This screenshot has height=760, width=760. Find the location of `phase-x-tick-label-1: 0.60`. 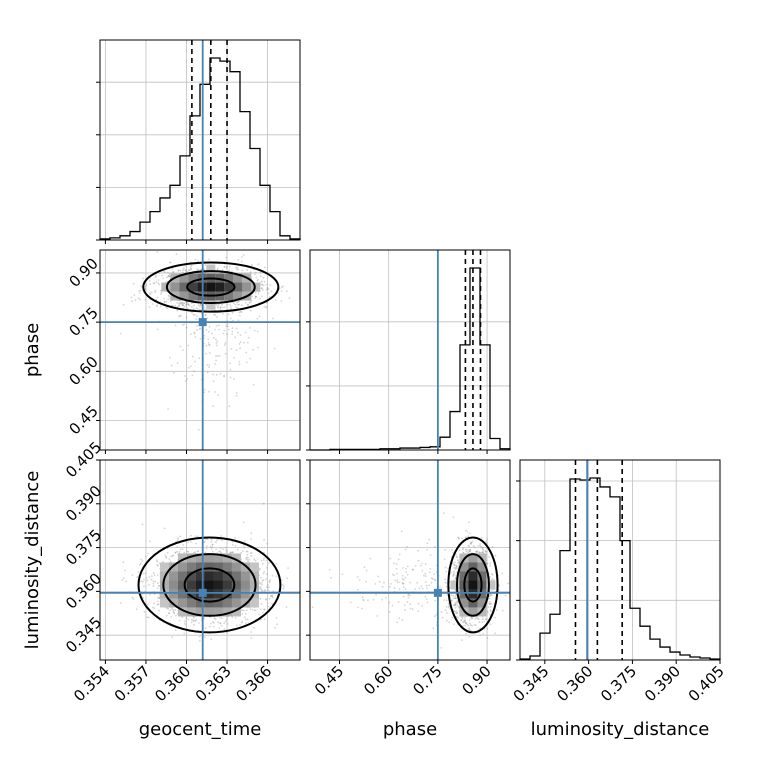

phase-x-tick-label-1: 0.60 is located at coordinates (378, 680).